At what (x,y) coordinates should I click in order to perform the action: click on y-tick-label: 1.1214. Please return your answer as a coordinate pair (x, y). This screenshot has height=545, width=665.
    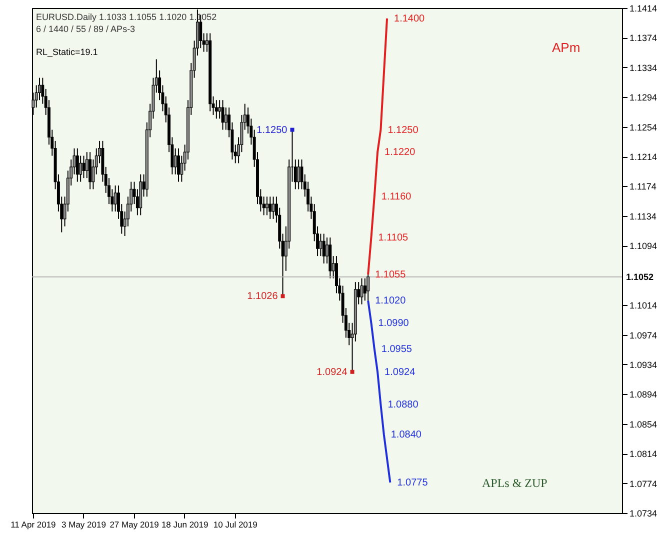
    Looking at the image, I should click on (644, 157).